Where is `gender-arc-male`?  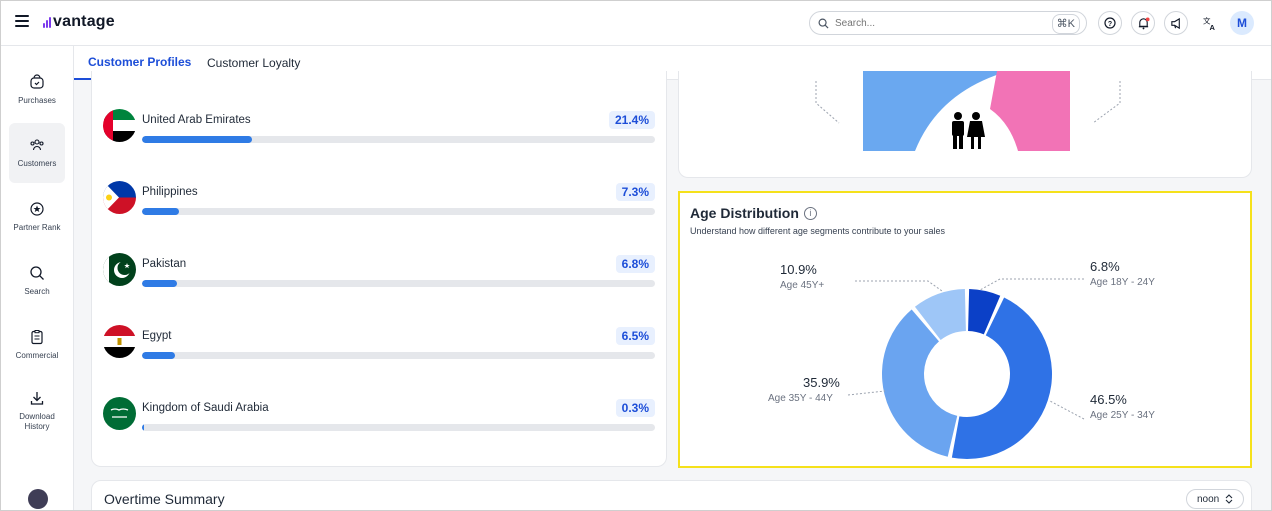
gender-arc-male is located at coordinates (936, 111).